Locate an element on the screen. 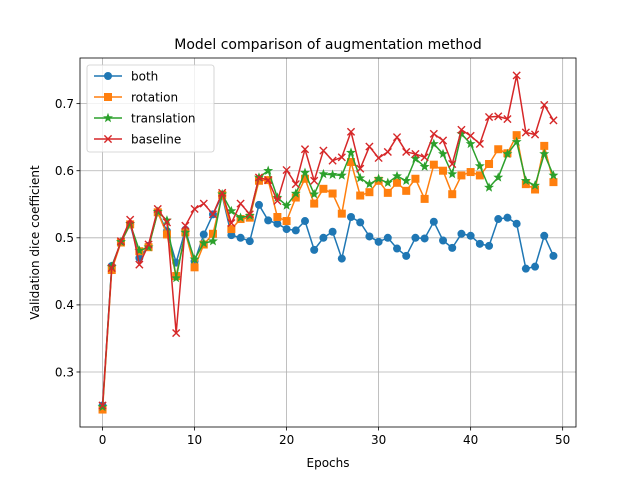 This screenshot has width=640, height=480. legend-label: translation is located at coordinates (163, 118).